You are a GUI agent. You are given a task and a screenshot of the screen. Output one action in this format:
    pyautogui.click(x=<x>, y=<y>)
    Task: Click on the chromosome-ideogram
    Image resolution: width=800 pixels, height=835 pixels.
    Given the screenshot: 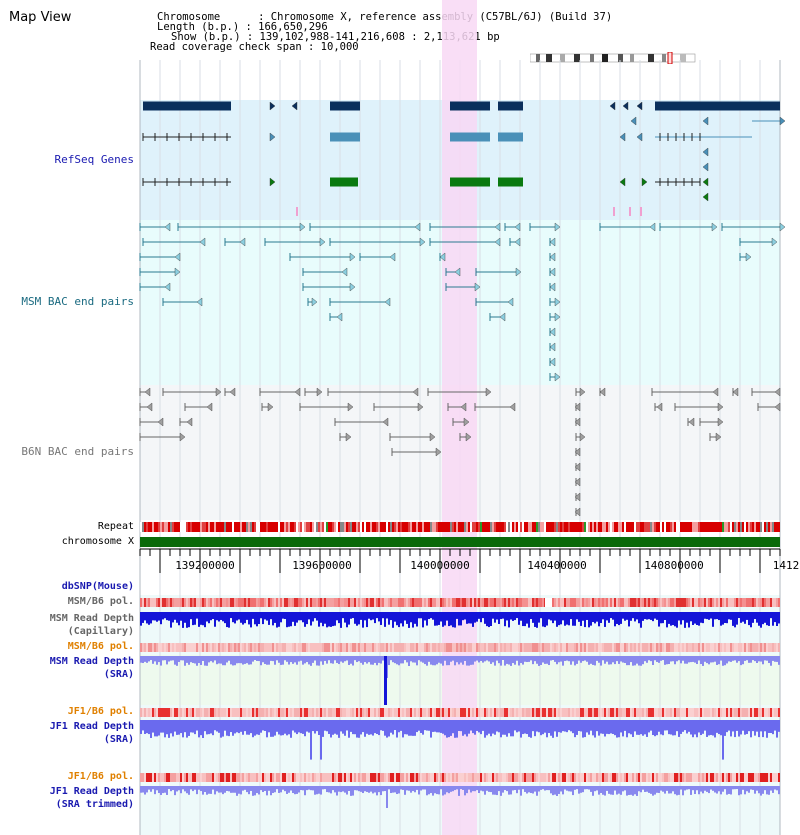 What is the action you would take?
    pyautogui.click(x=615, y=58)
    